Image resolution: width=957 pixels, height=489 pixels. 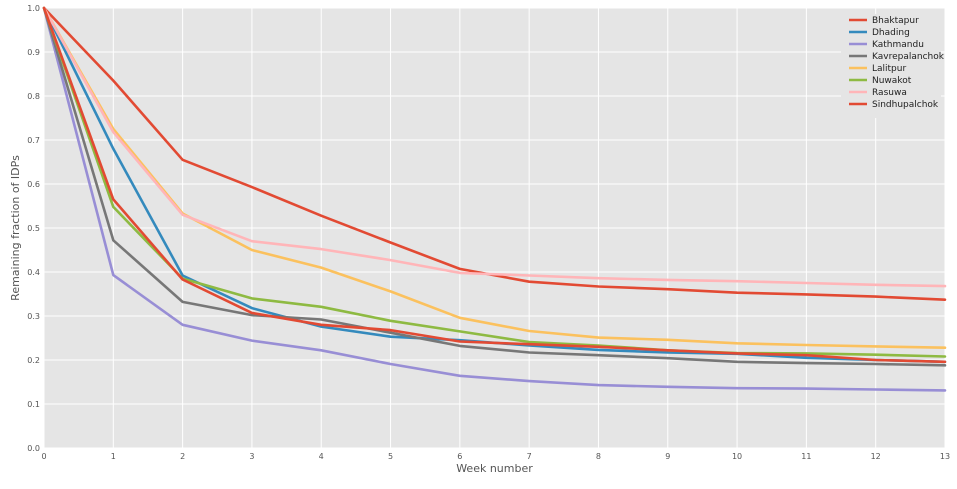 I want to click on legend-label: Lalitpur, so click(x=889, y=69).